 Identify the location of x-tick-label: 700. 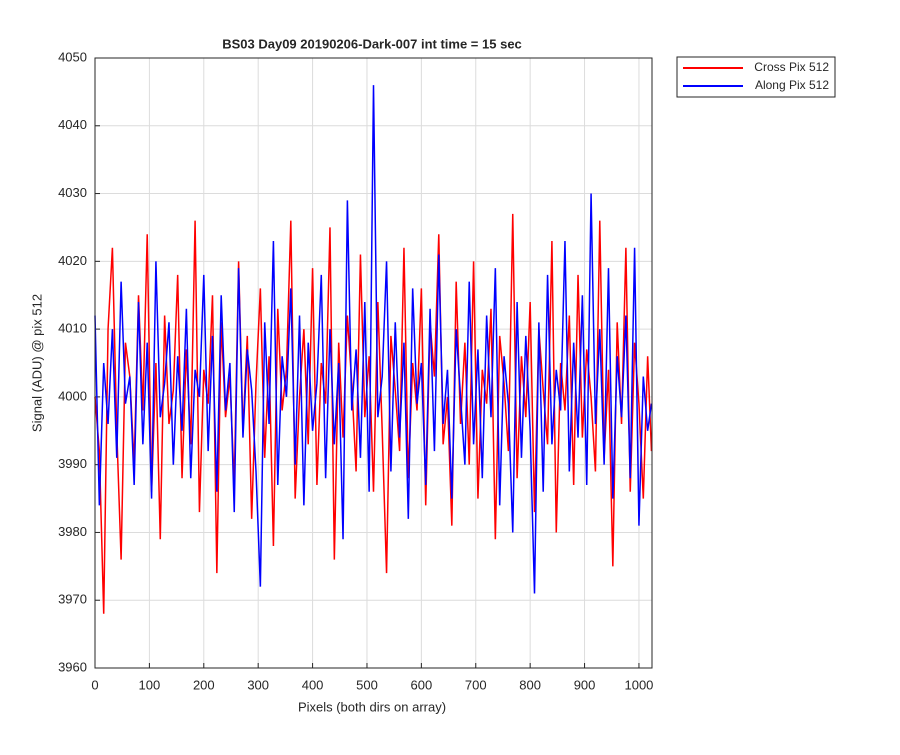
(476, 684).